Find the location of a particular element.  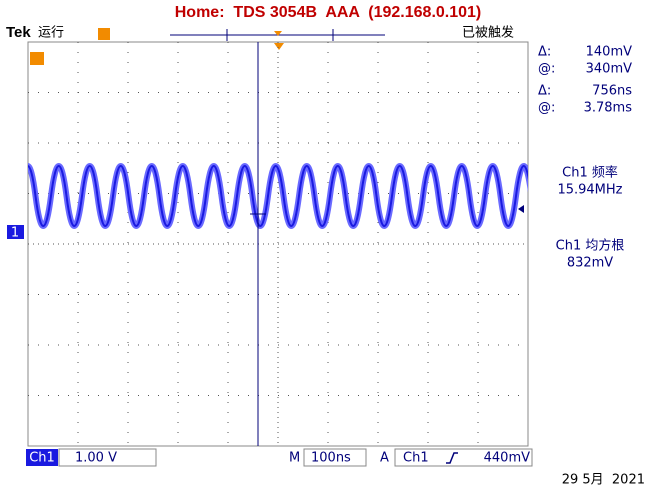

measurement-label: Ch1 均方根 is located at coordinates (590, 246).